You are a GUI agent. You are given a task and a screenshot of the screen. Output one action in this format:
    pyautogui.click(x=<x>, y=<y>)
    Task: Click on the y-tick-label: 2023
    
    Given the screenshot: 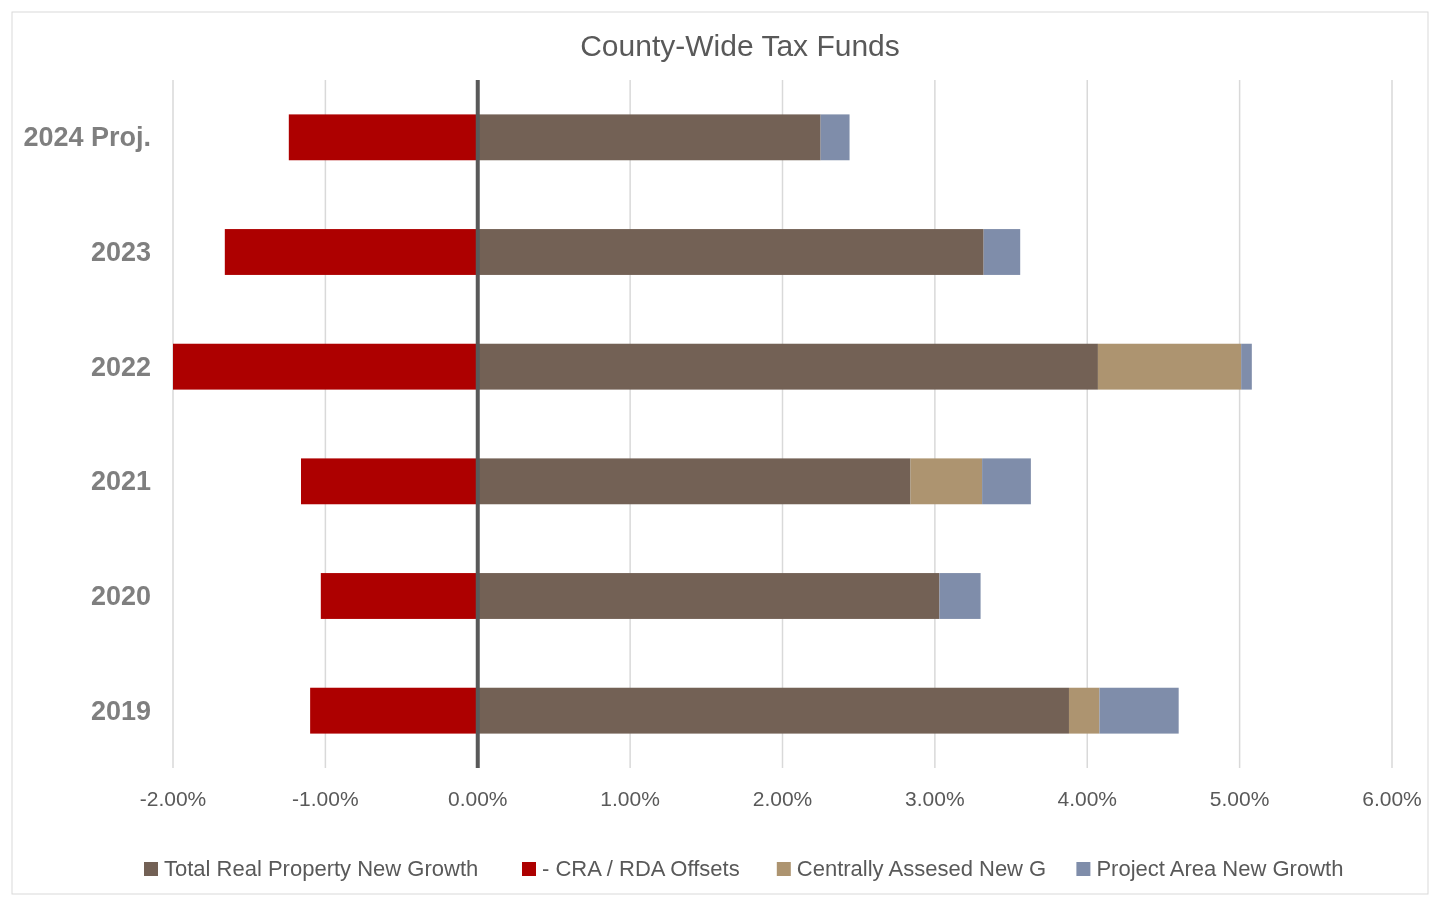 What is the action you would take?
    pyautogui.click(x=120, y=252)
    